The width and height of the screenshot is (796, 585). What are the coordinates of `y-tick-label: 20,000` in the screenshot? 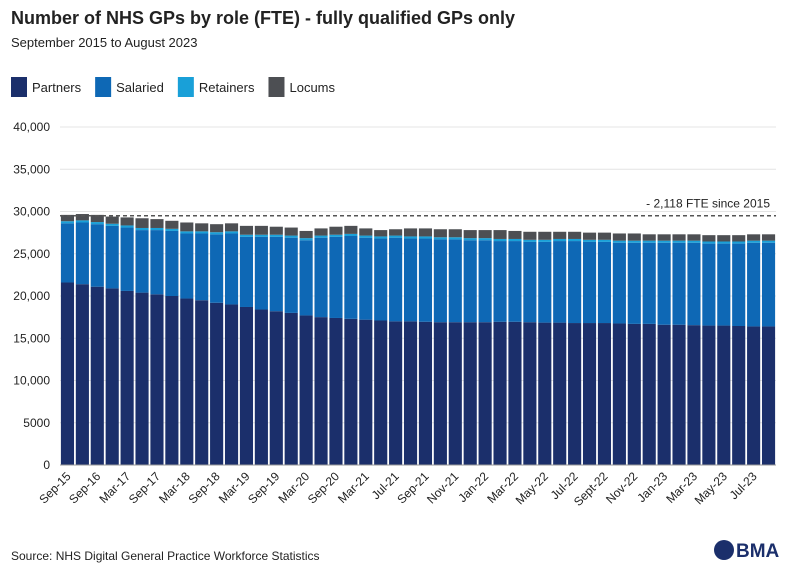 It's located at (31, 296).